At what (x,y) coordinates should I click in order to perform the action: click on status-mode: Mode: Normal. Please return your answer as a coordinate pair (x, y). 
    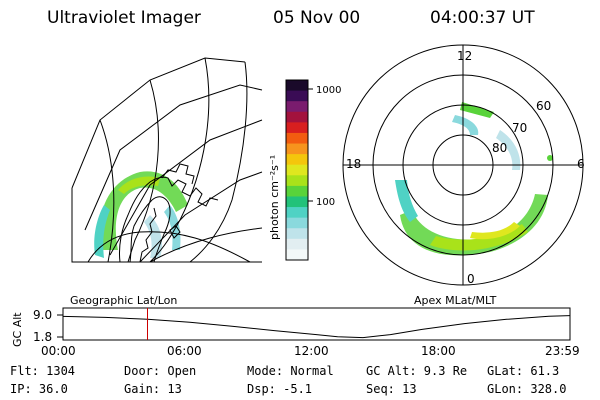
    Looking at the image, I should click on (290, 371).